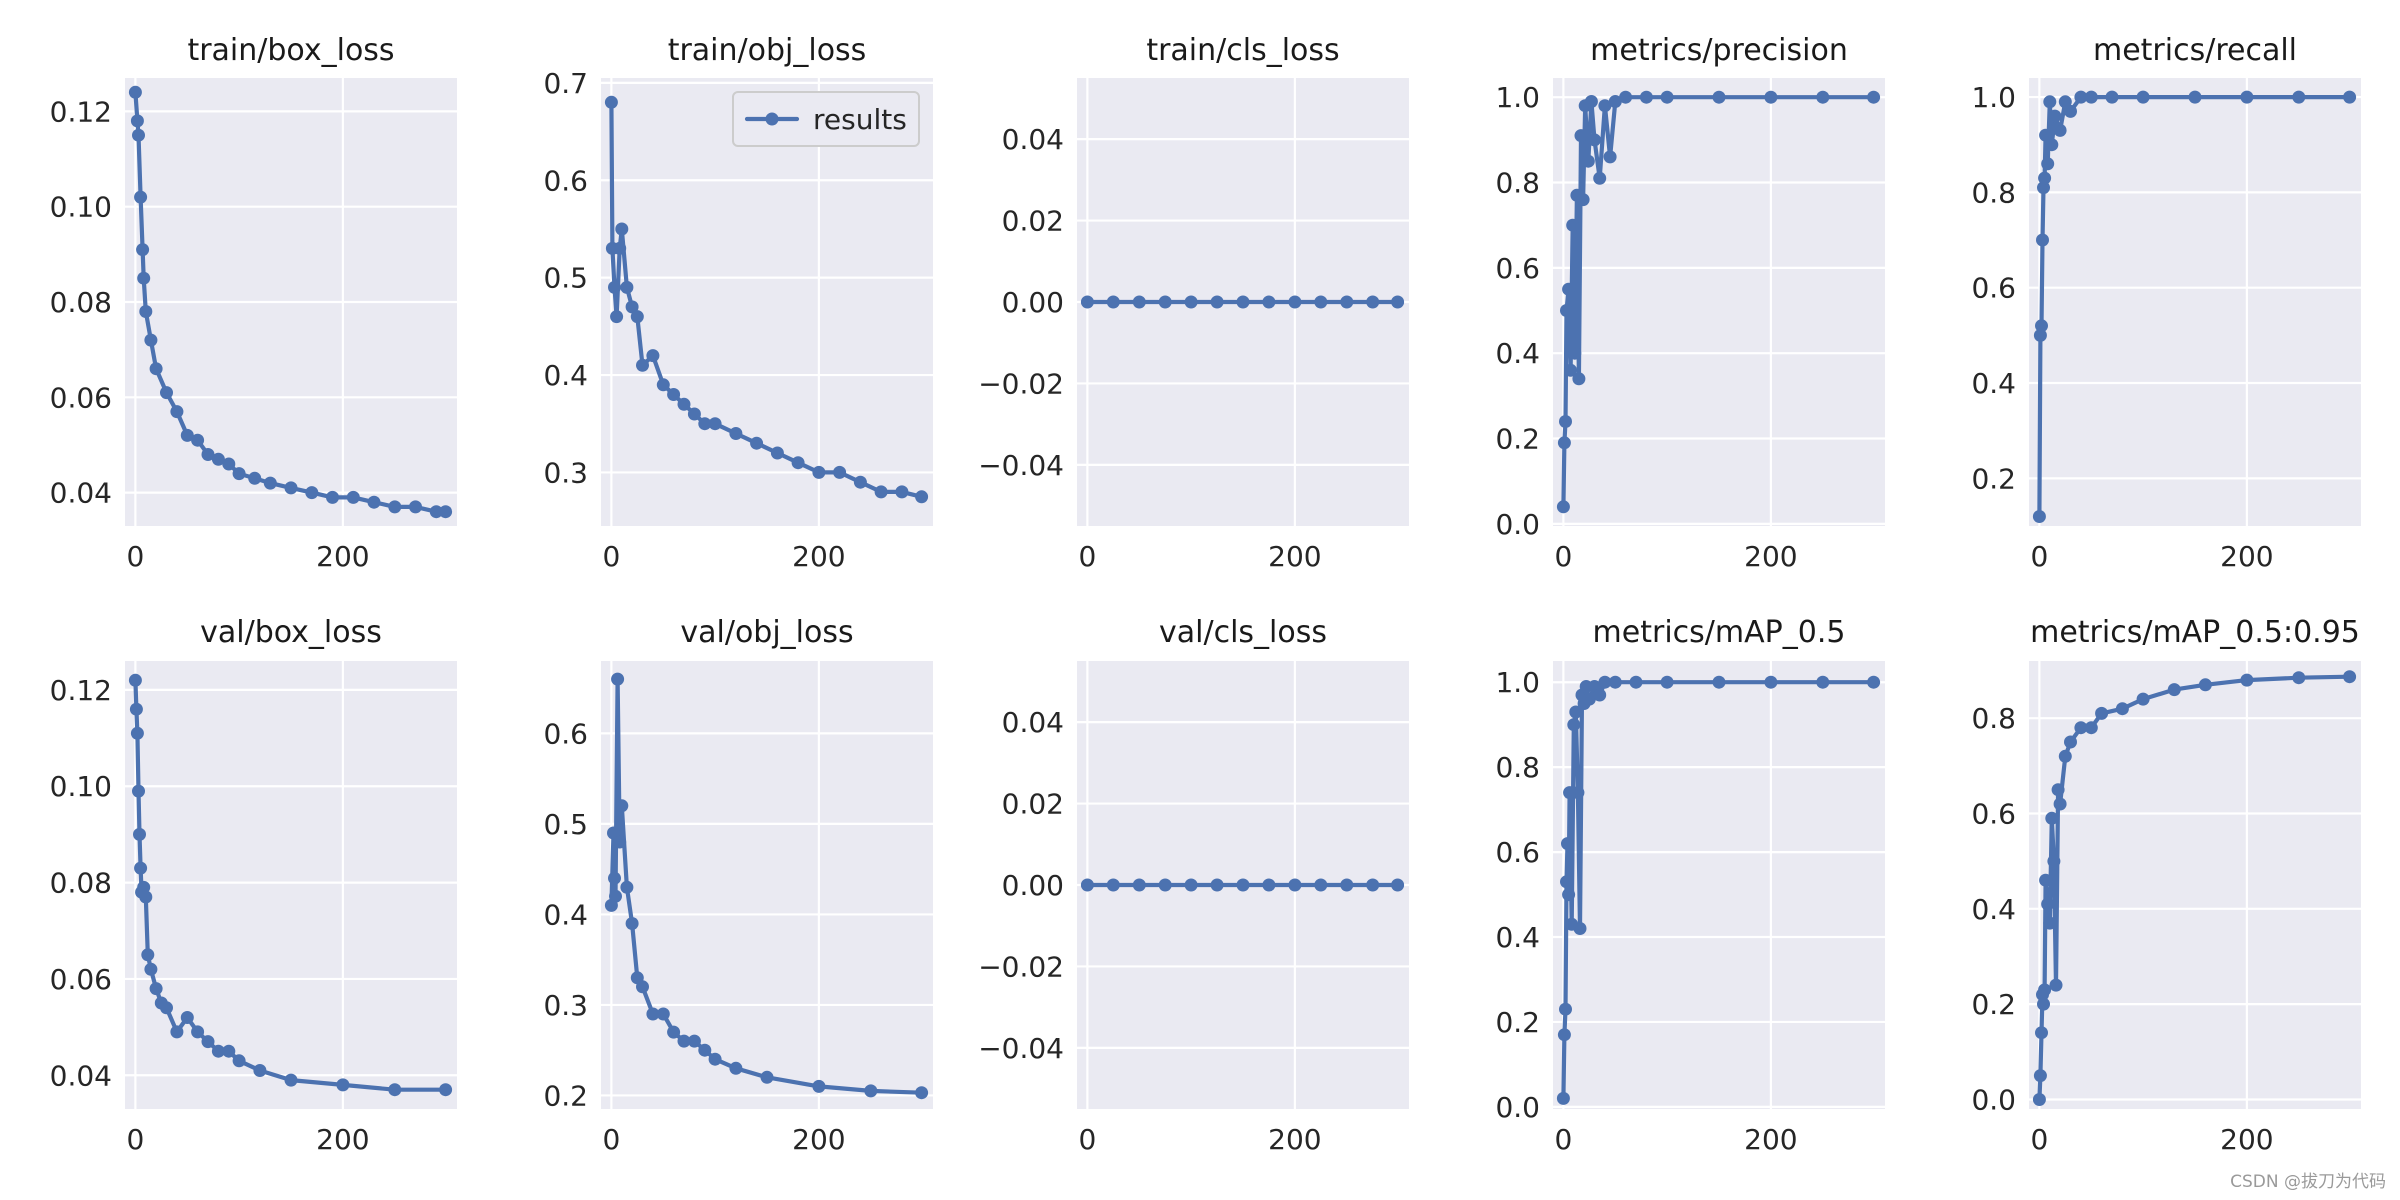 The image size is (2400, 1200). Describe the element at coordinates (738, 885) in the screenshot. I see `subplot-7: 0 200 0.2 0.3 0.4 0.5 0.6 val/obj_loss` at that location.